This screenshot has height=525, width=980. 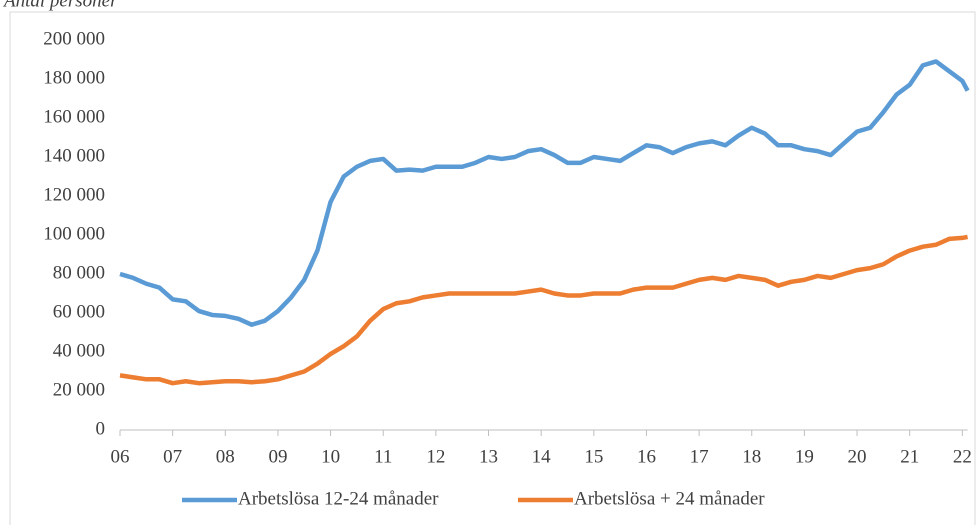 I want to click on x-tick-label: 07, so click(x=172, y=456).